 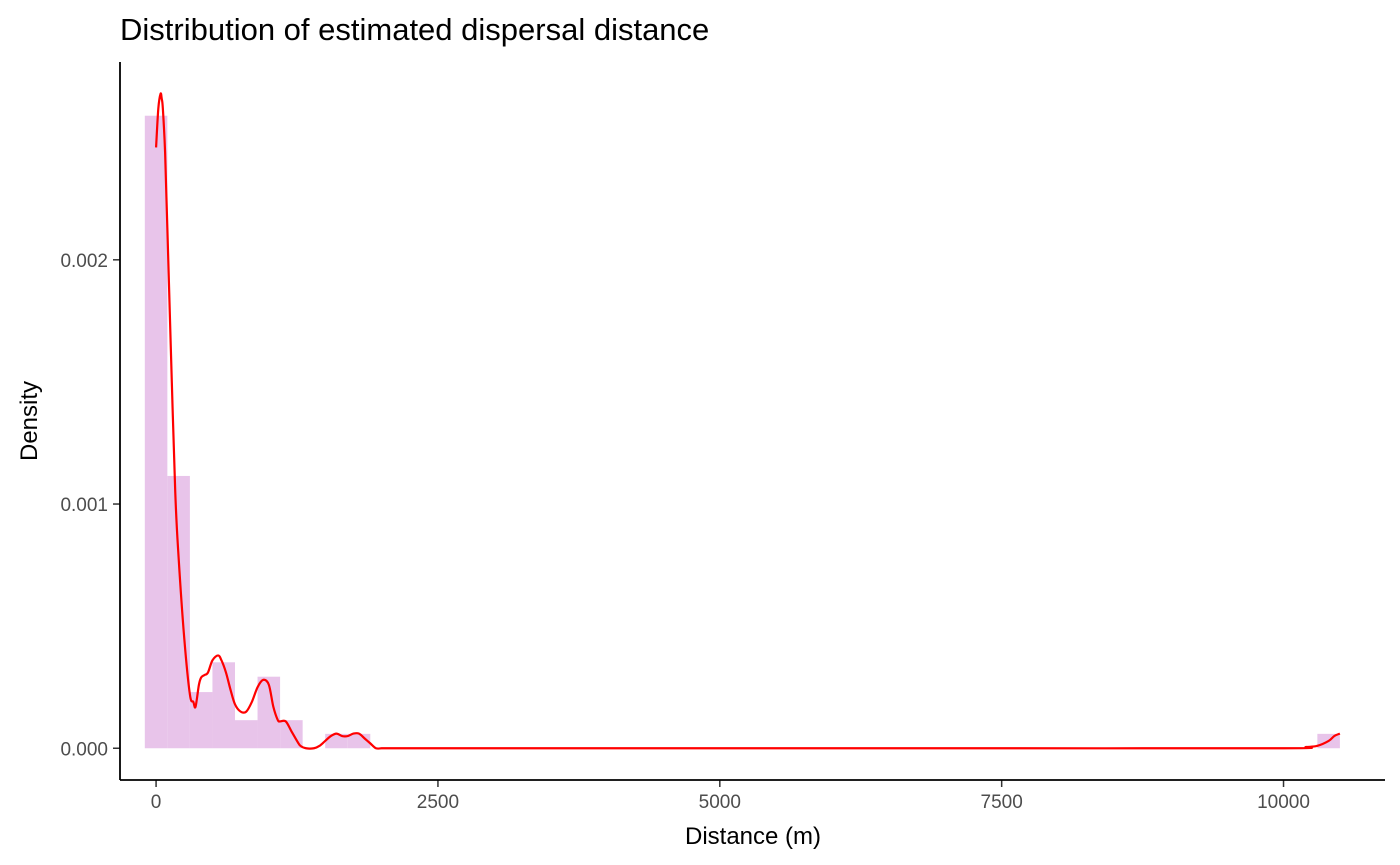 What do you see at coordinates (84, 505) in the screenshot?
I see `y-tick-label: 0.001` at bounding box center [84, 505].